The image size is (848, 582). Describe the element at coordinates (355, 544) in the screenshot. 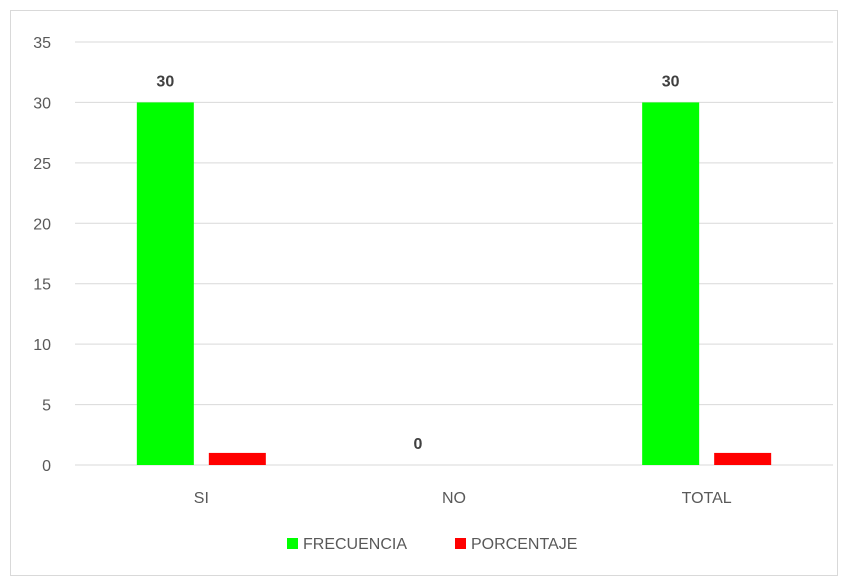

I see `legend-label-frecuencia: FRECUENCIA` at that location.